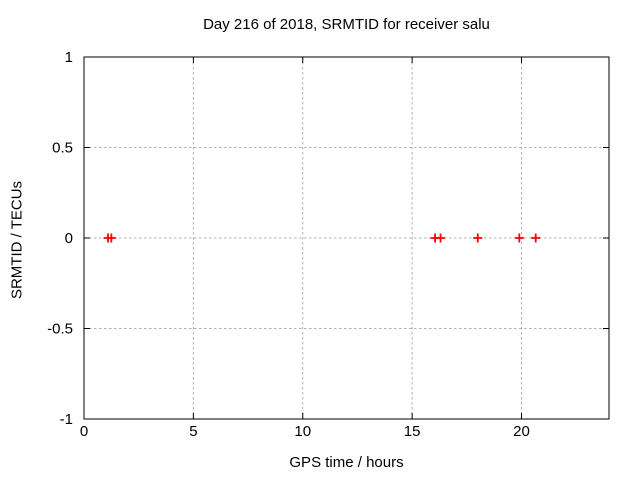 The image size is (640, 480). I want to click on x-tick-label: 5, so click(193, 431).